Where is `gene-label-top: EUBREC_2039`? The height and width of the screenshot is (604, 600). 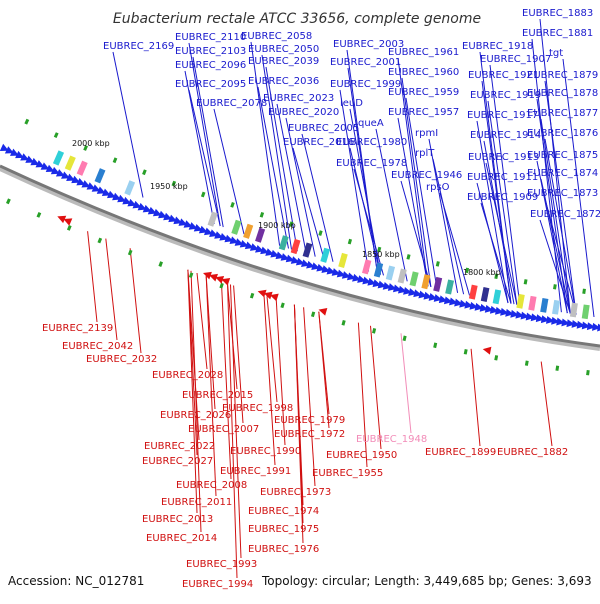 gene-label-top: EUBREC_2039 is located at coordinates (283, 61).